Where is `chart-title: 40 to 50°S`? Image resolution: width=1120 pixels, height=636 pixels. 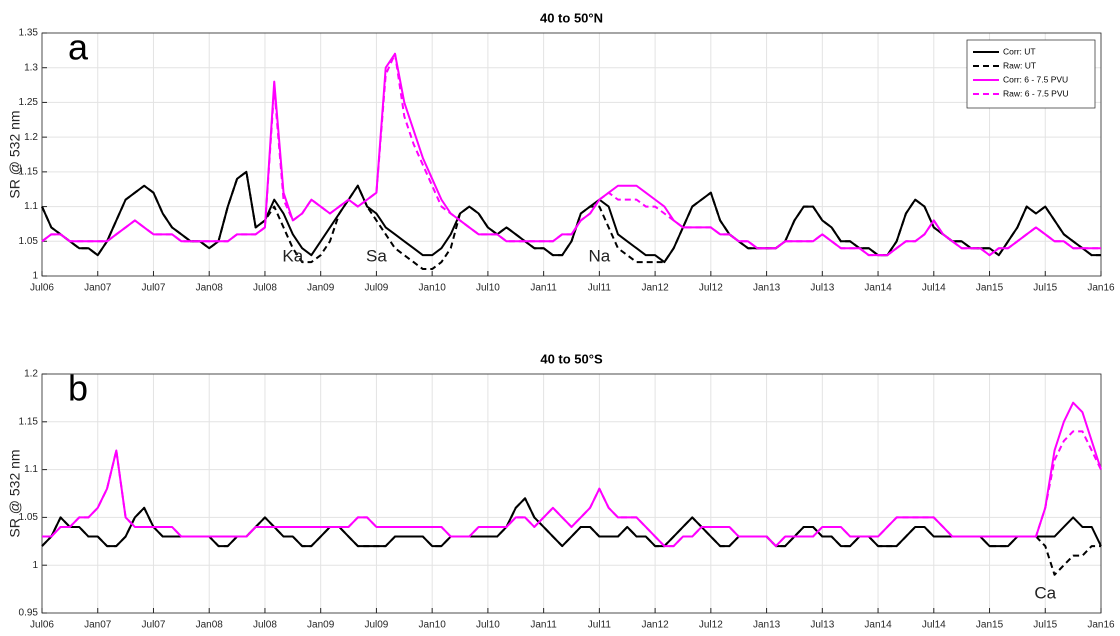 chart-title: 40 to 50°S is located at coordinates (571, 358).